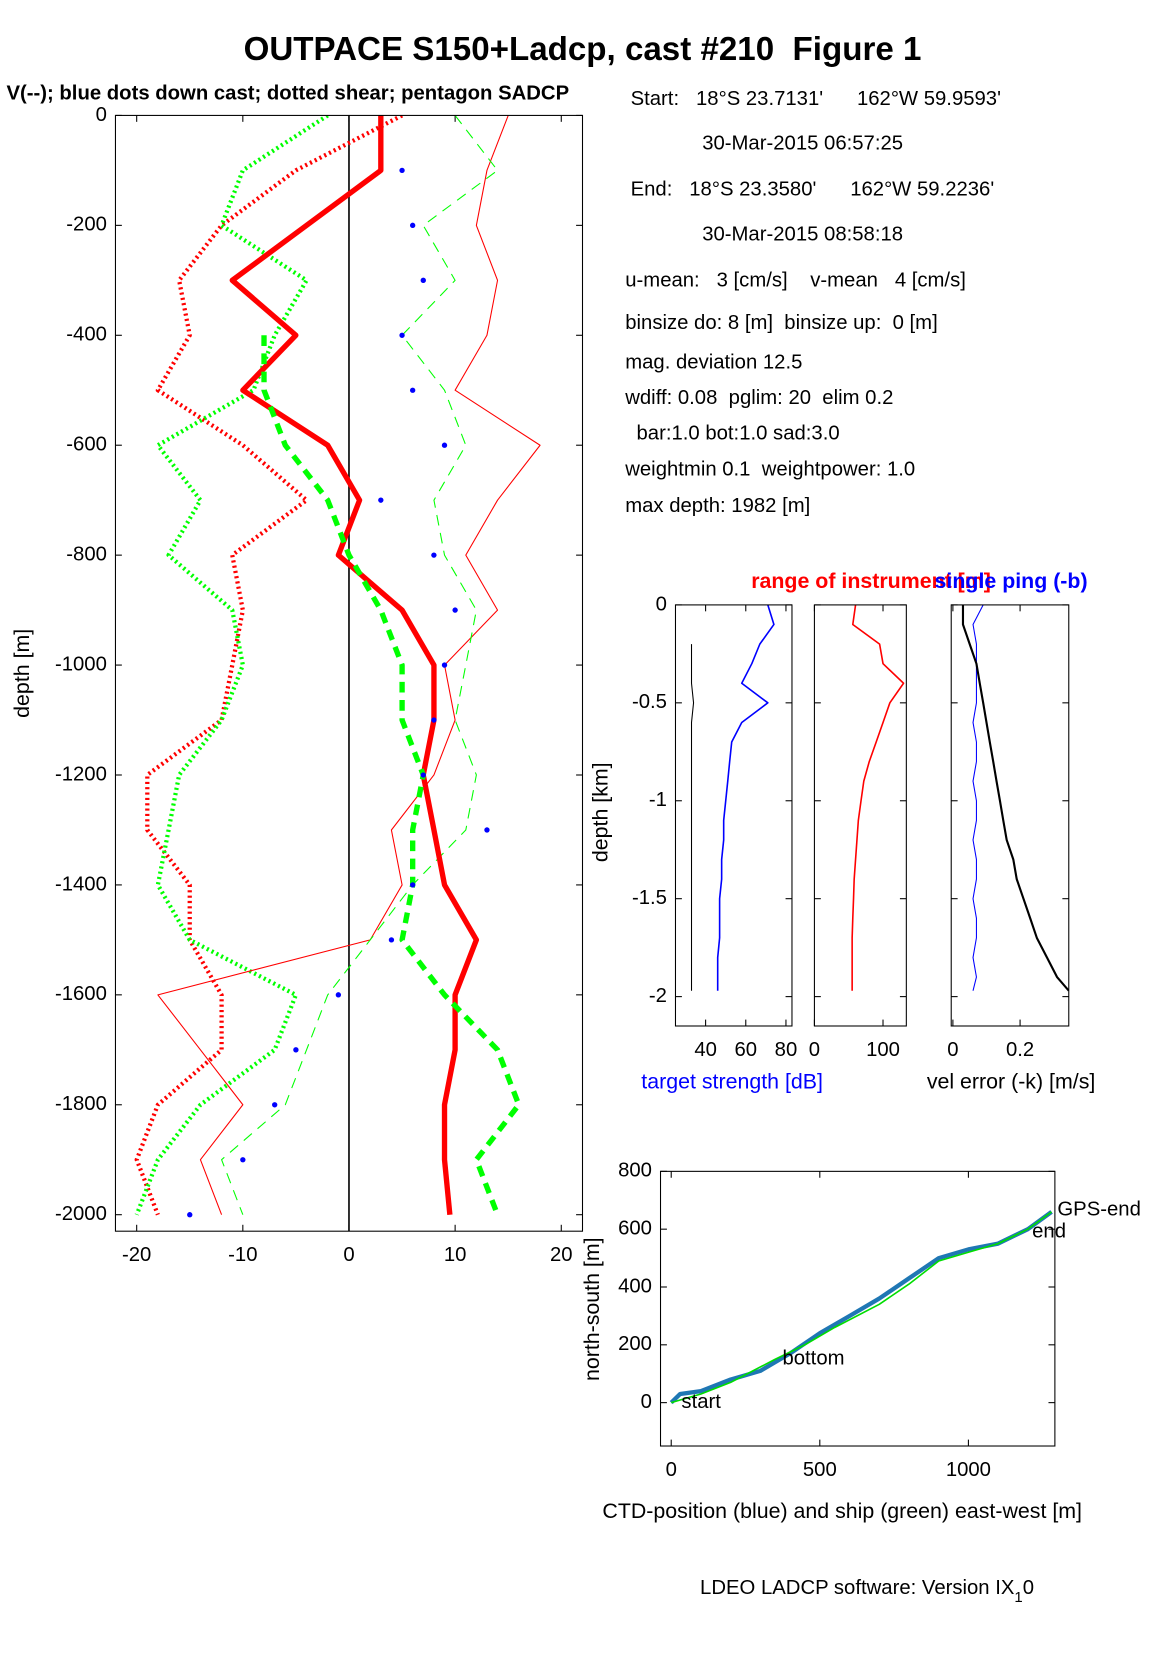 This screenshot has height=1679, width=1165. What do you see at coordinates (86, 225) in the screenshot?
I see `y-tick-label: -200` at bounding box center [86, 225].